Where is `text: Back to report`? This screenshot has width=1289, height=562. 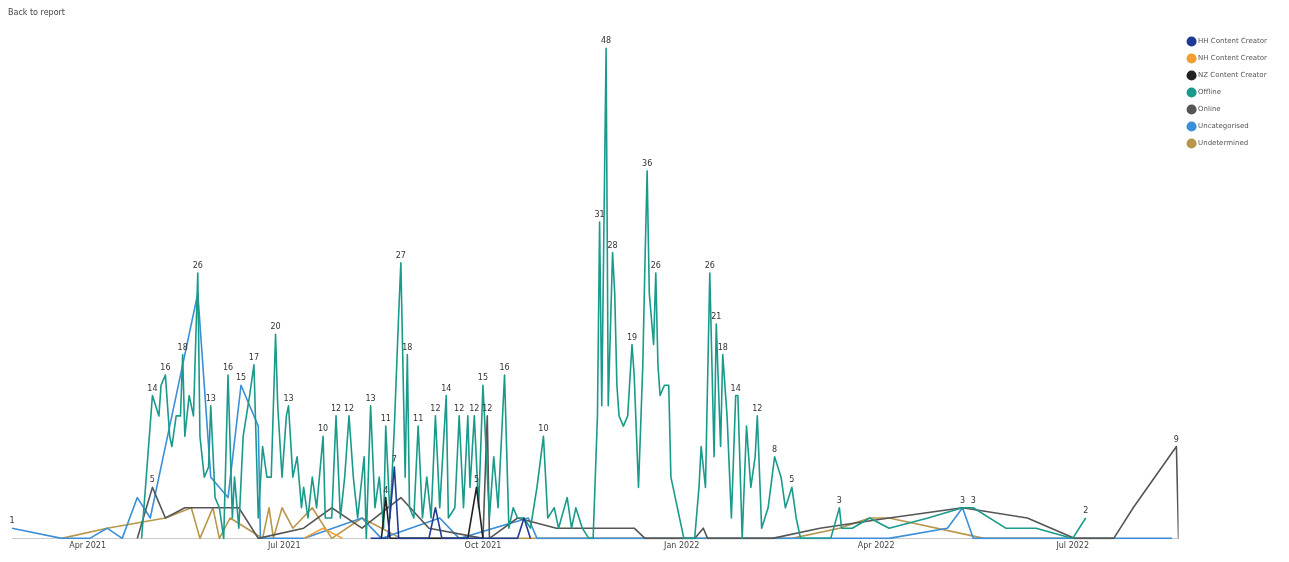 text: Back to report is located at coordinates (36, 12).